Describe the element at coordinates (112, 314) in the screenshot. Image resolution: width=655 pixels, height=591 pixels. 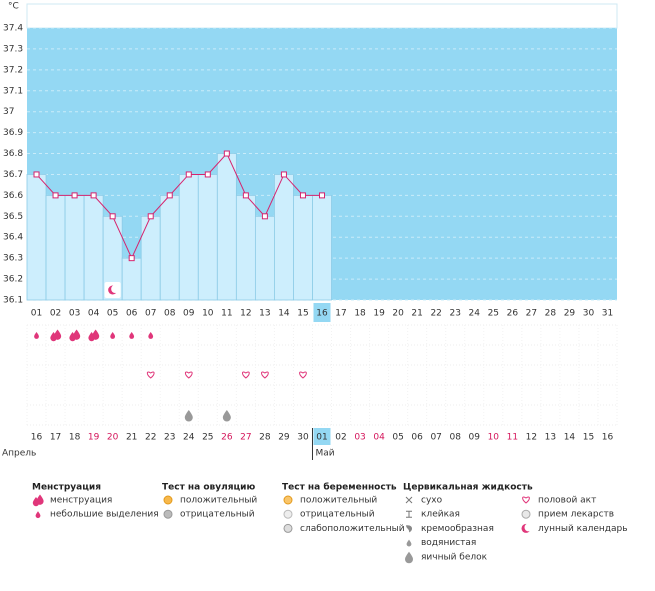
I see `x-tick-label: 05` at that location.